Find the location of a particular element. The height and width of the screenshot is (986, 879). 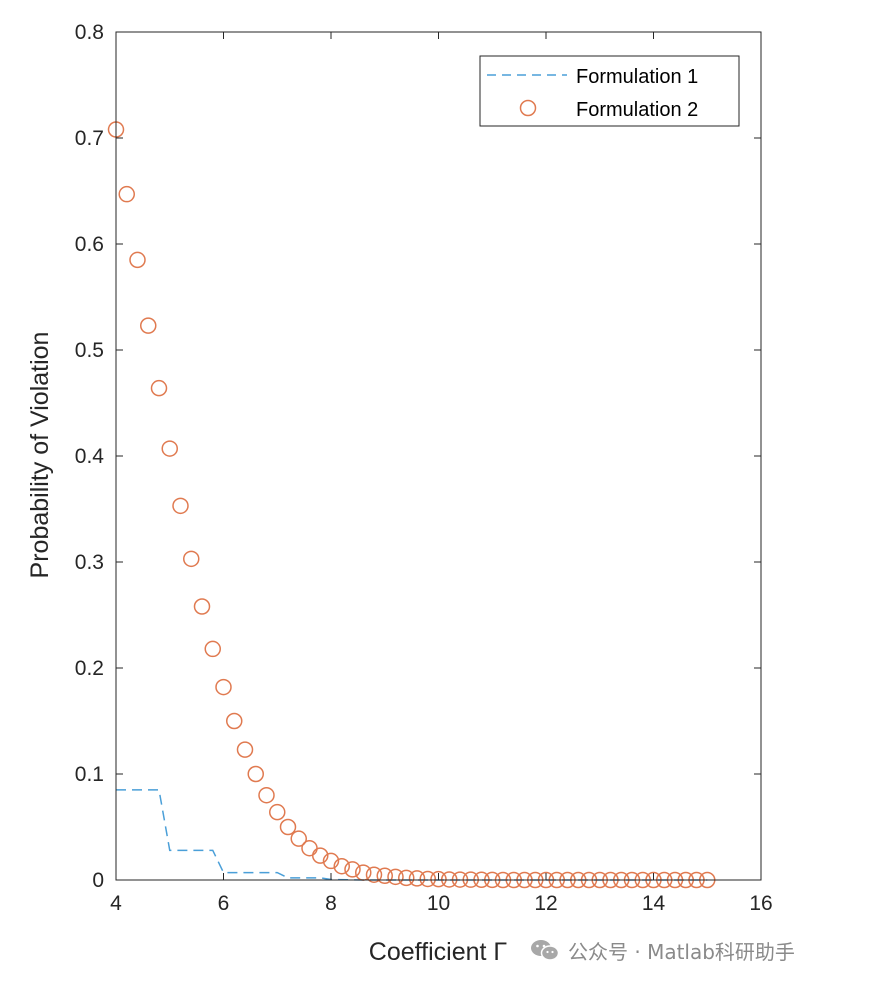

y-tick-label: 0.2 is located at coordinates (89, 668).